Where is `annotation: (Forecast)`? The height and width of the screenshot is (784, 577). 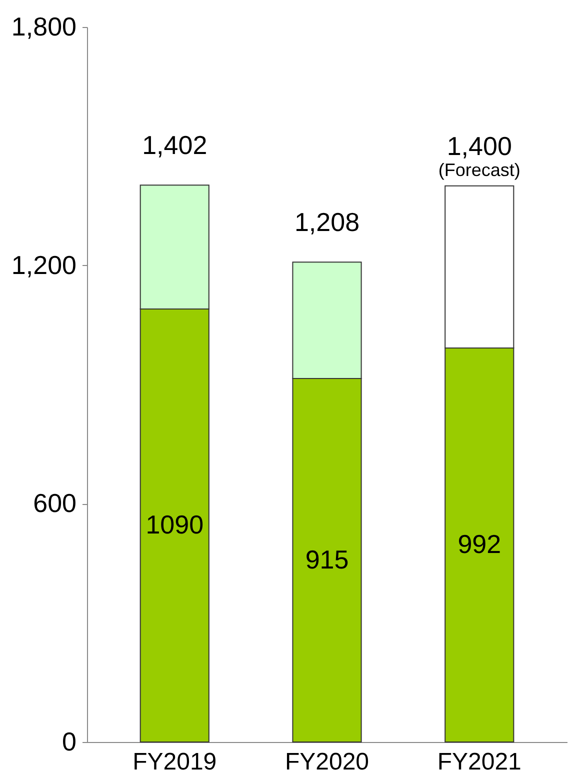
annotation: (Forecast) is located at coordinates (479, 170).